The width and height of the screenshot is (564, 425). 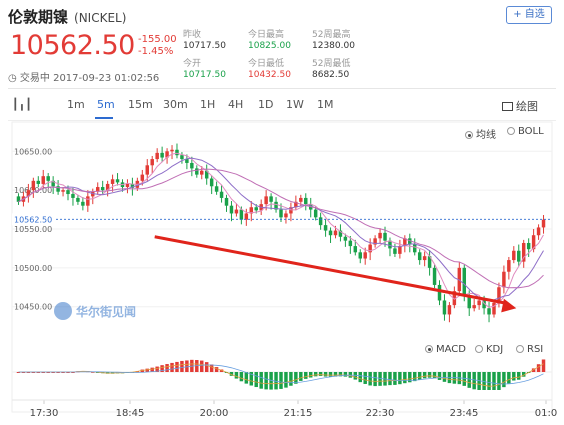 What do you see at coordinates (529, 349) in the screenshot?
I see `rsi-option: RSI` at bounding box center [529, 349].